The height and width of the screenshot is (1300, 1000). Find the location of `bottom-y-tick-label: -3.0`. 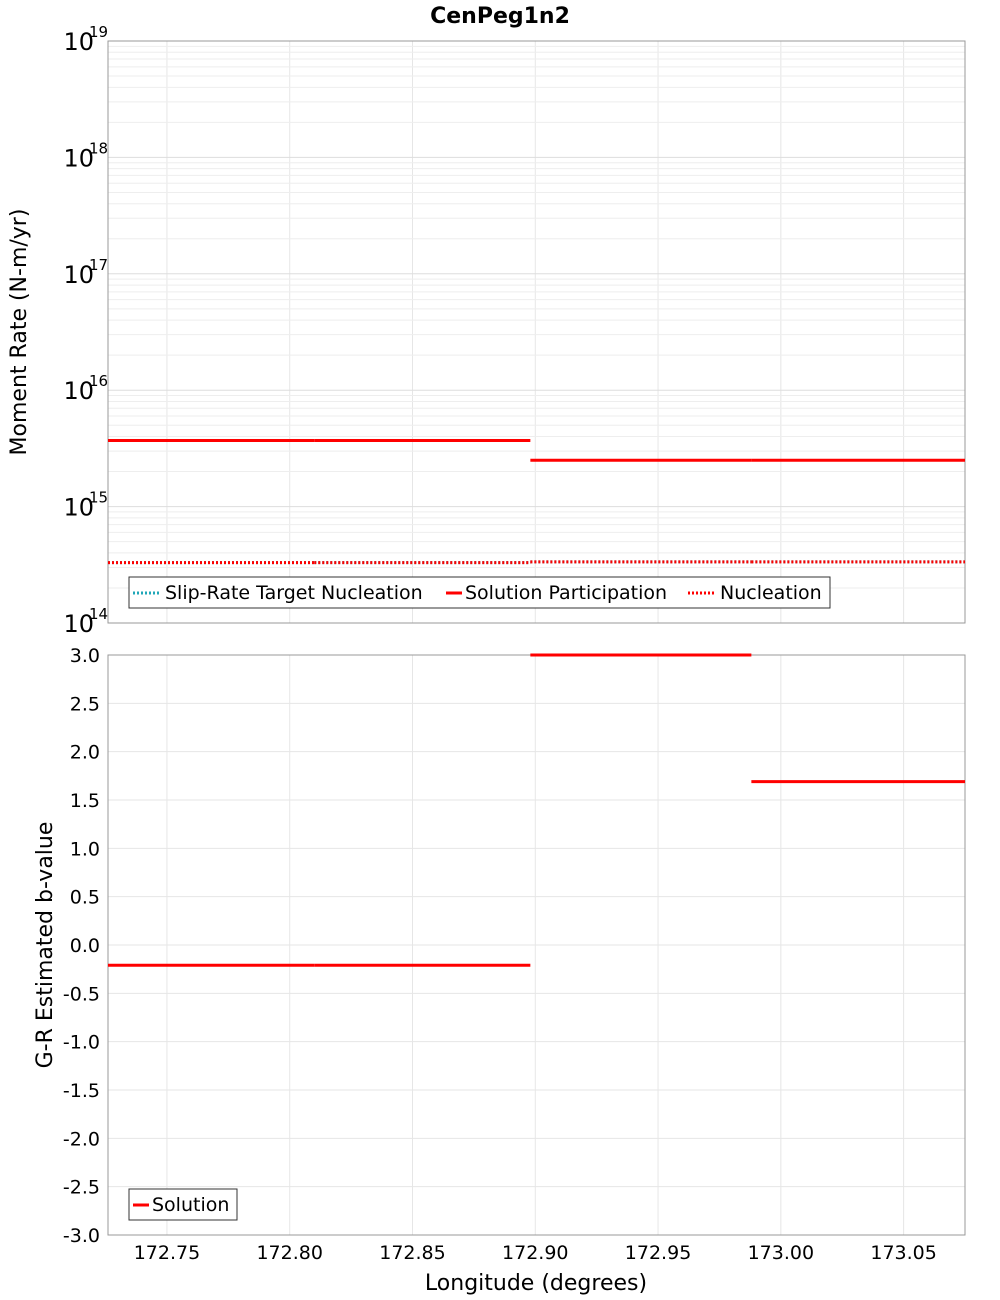

bottom-y-tick-label: -3.0 is located at coordinates (81, 1236).